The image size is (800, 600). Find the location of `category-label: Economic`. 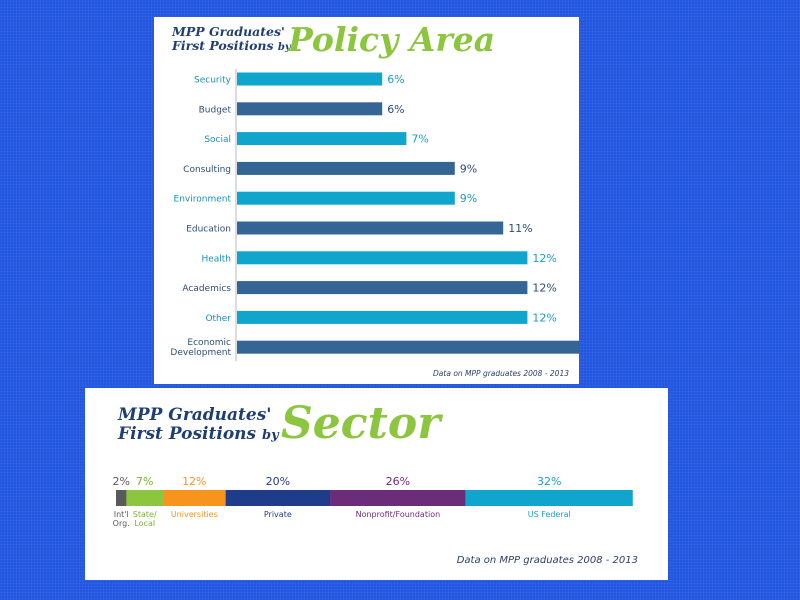

category-label: Economic is located at coordinates (209, 343).